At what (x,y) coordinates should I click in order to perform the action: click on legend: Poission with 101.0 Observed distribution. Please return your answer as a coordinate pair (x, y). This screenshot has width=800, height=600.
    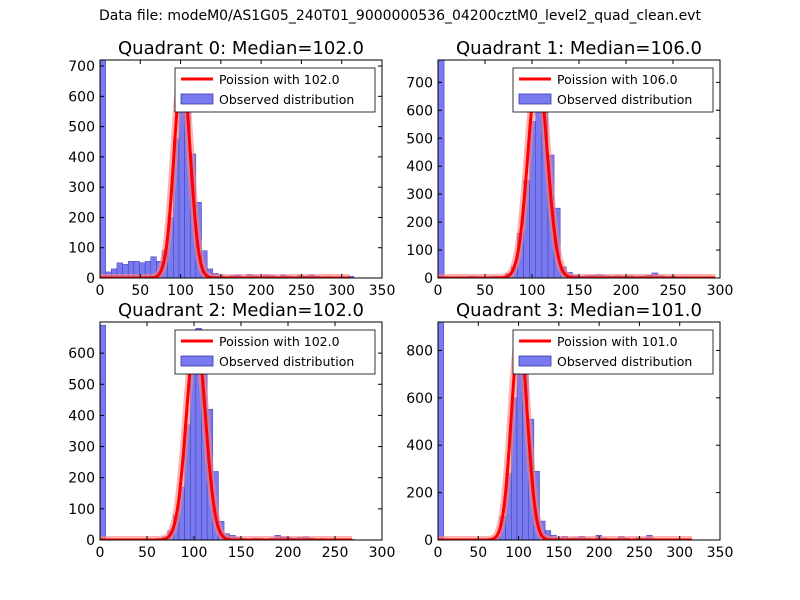
    Looking at the image, I should click on (613, 352).